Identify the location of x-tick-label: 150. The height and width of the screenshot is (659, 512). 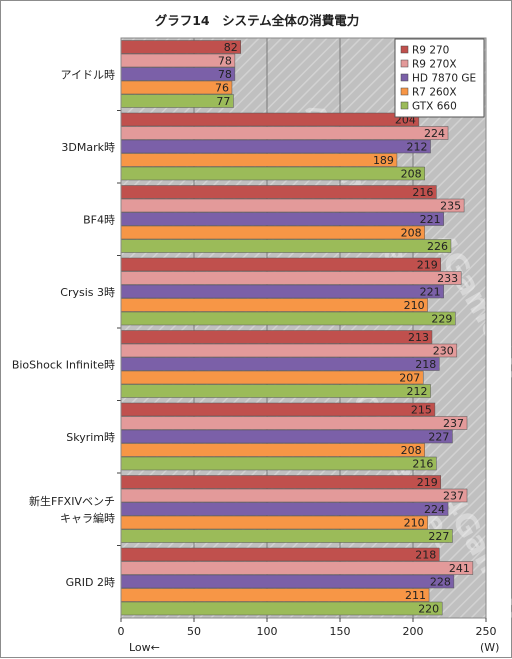
(340, 631).